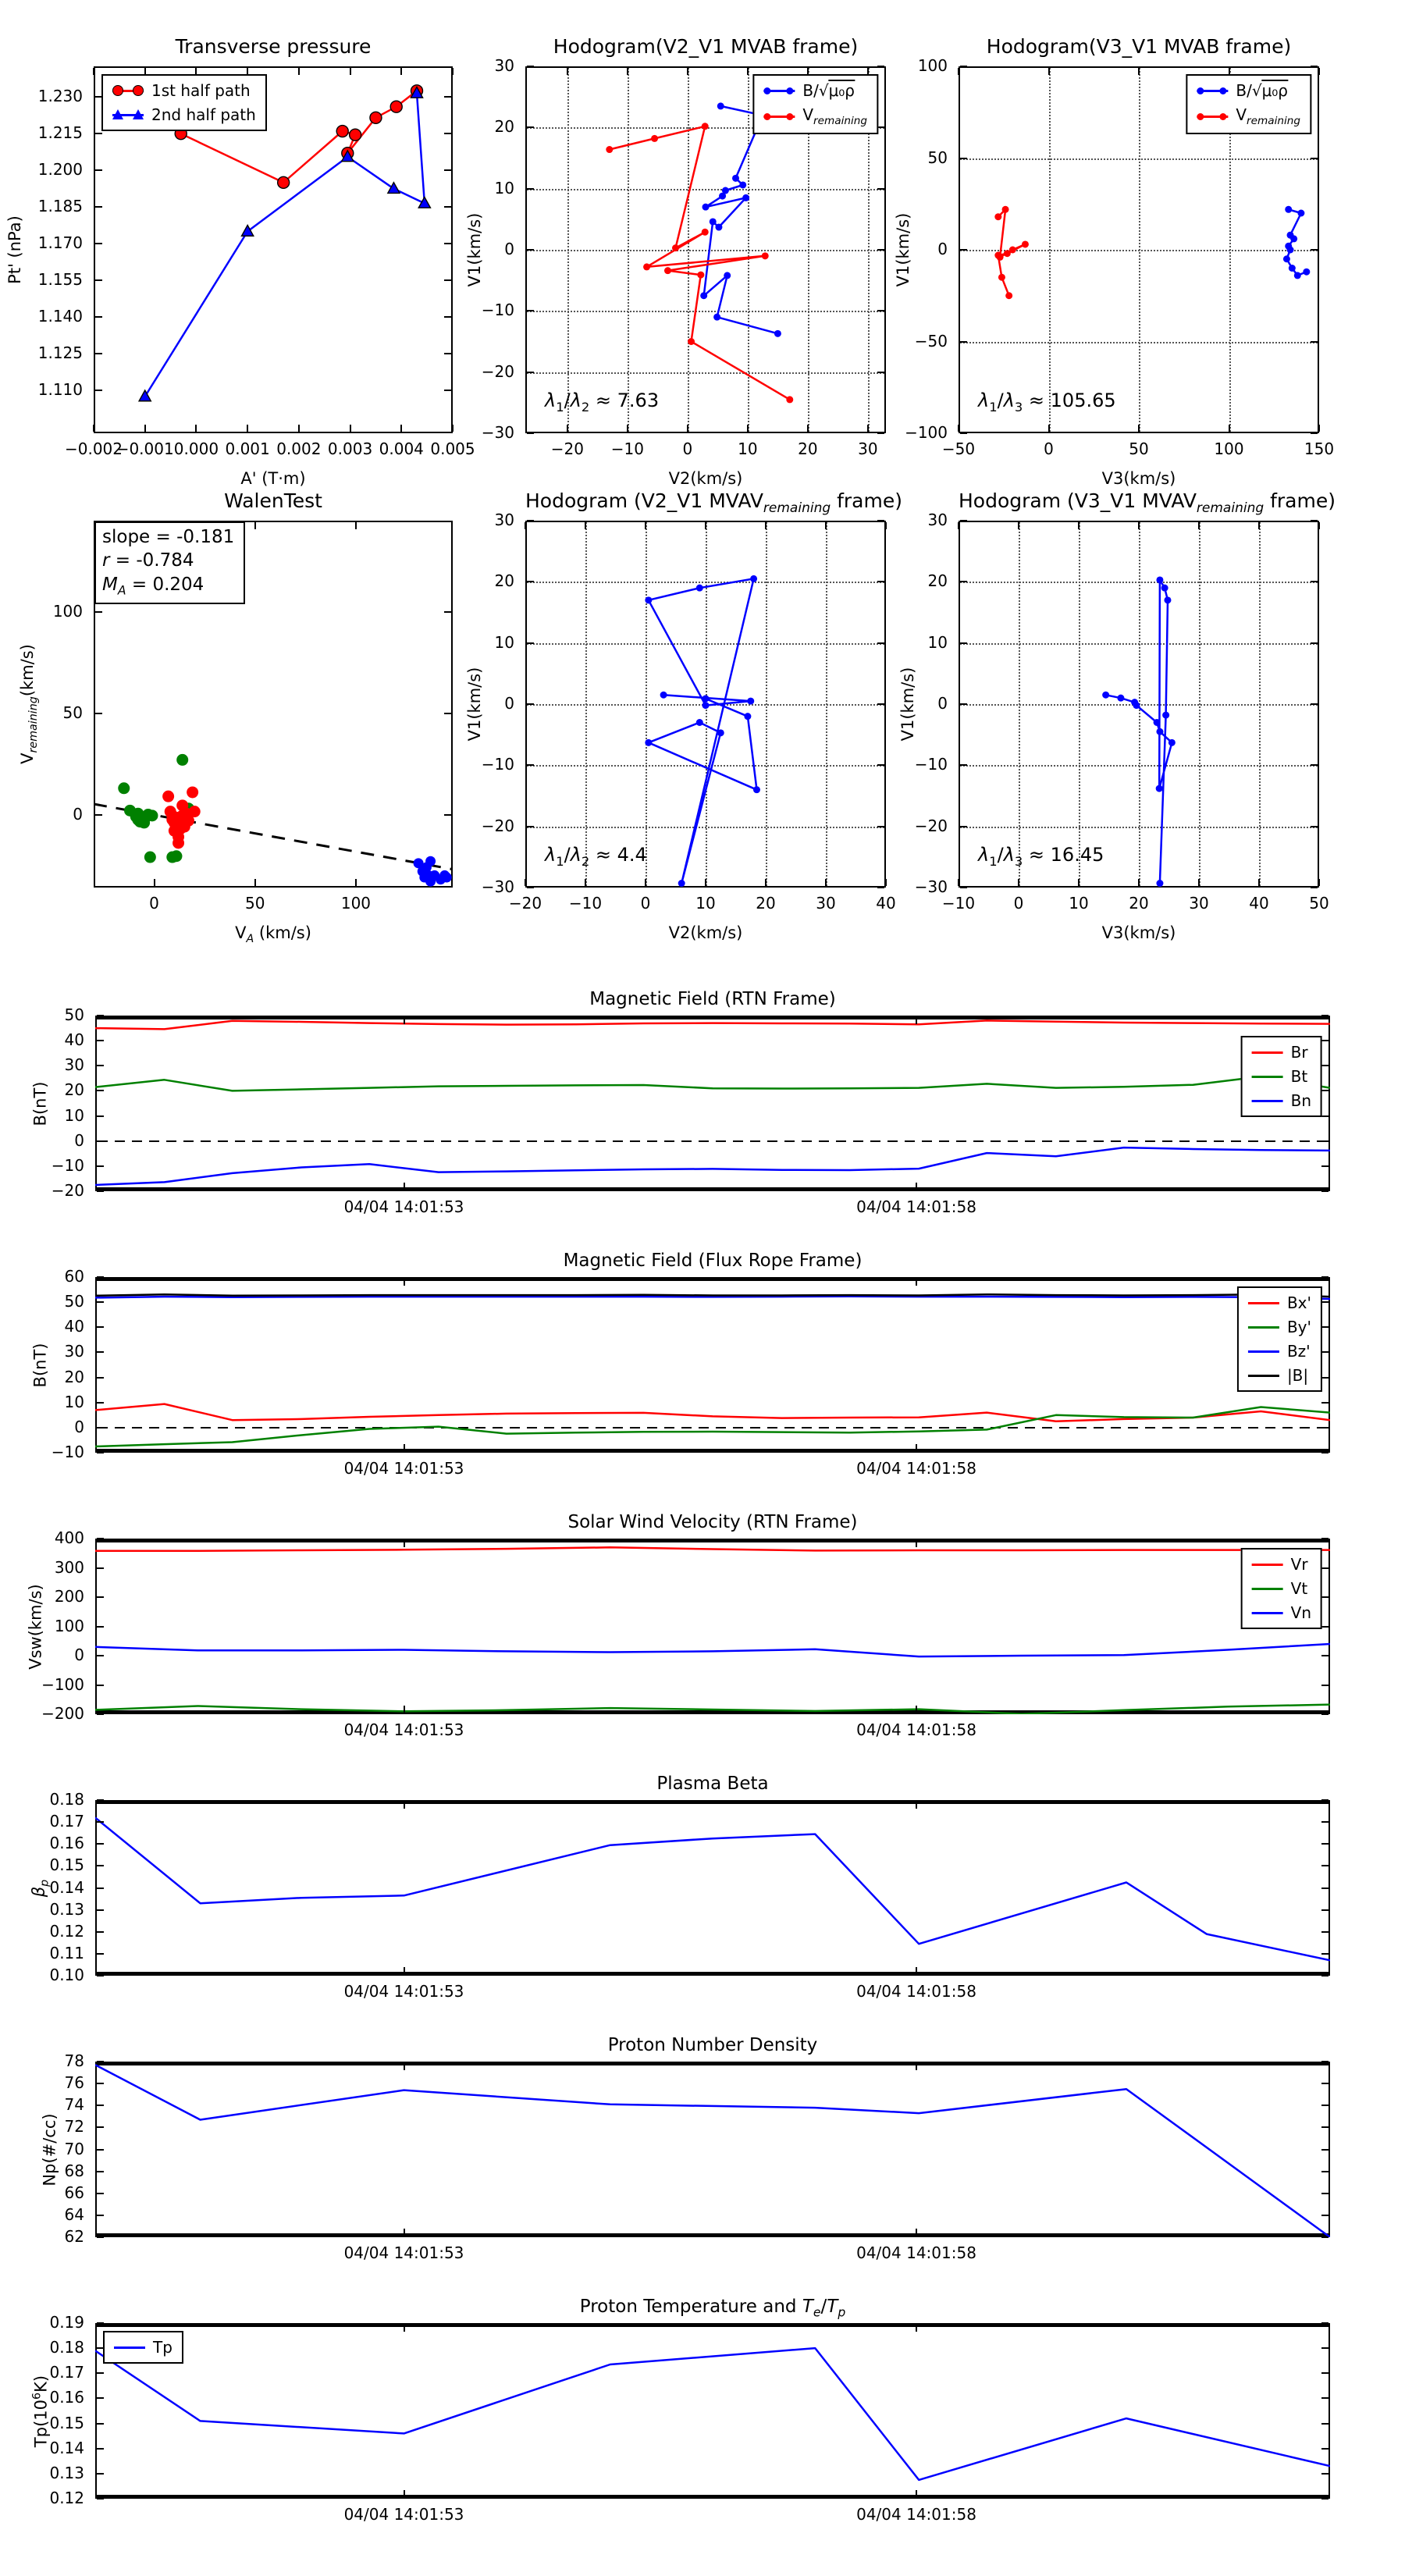  What do you see at coordinates (1279, 1327) in the screenshot?
I see `legend-item: By'` at bounding box center [1279, 1327].